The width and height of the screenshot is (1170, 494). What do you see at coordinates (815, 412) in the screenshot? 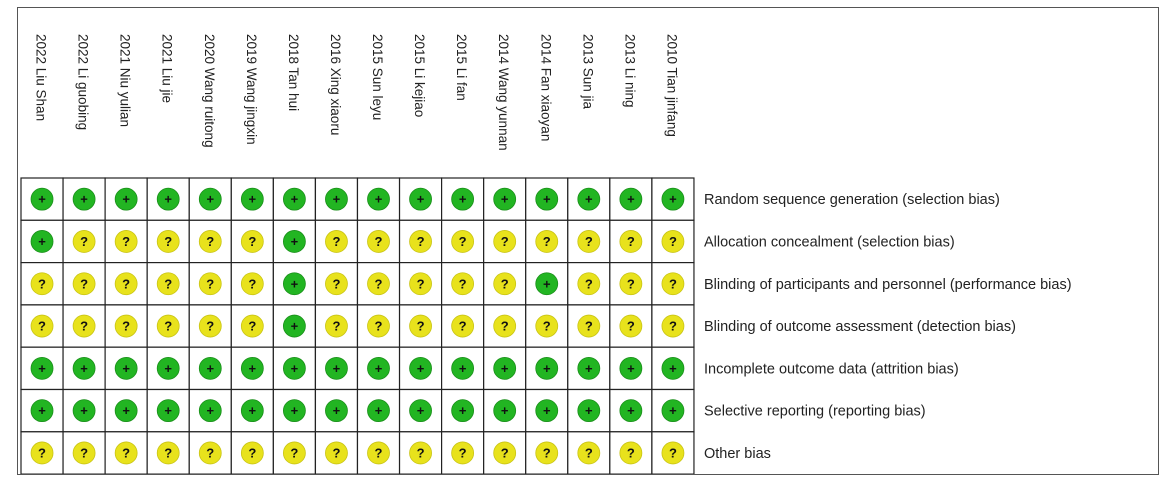
I see `domain-label: Selective reporting (reporting bias)` at bounding box center [815, 412].